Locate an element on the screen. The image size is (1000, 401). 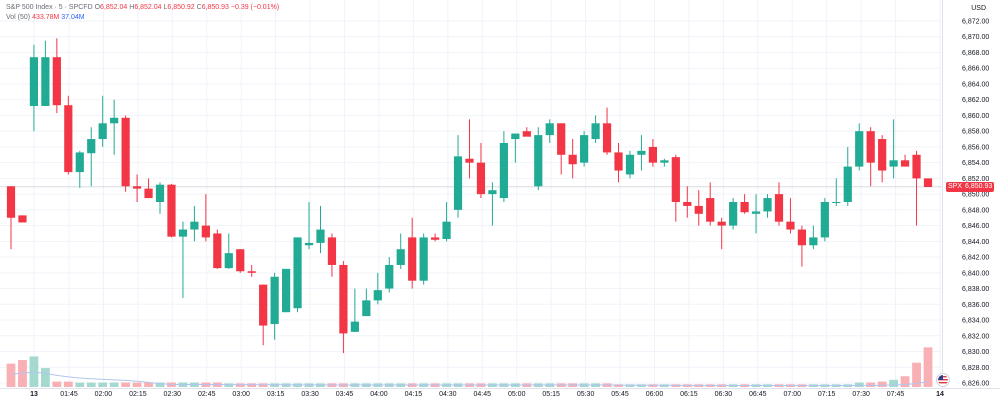
y-tick-label: 6,828.00 is located at coordinates (975, 368).